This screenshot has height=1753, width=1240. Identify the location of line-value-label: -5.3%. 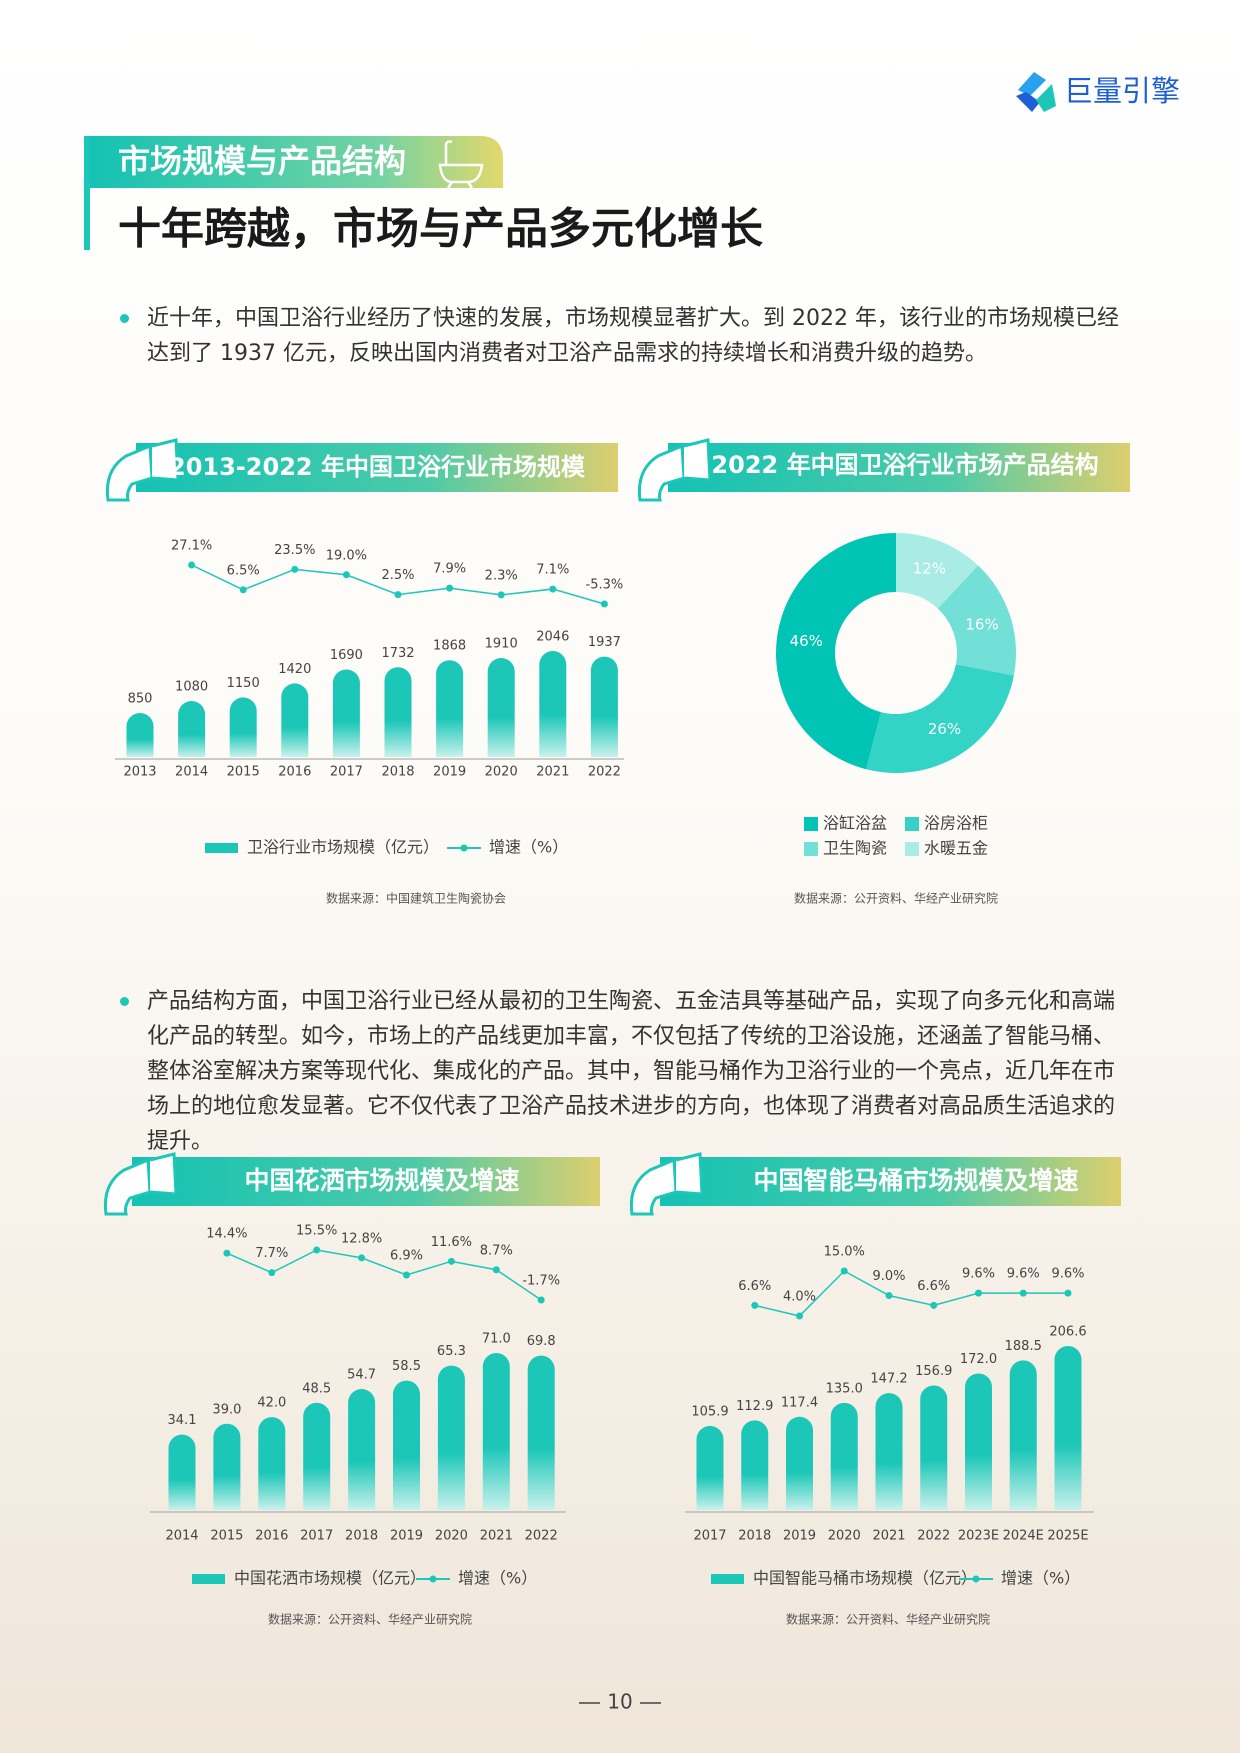
(605, 585).